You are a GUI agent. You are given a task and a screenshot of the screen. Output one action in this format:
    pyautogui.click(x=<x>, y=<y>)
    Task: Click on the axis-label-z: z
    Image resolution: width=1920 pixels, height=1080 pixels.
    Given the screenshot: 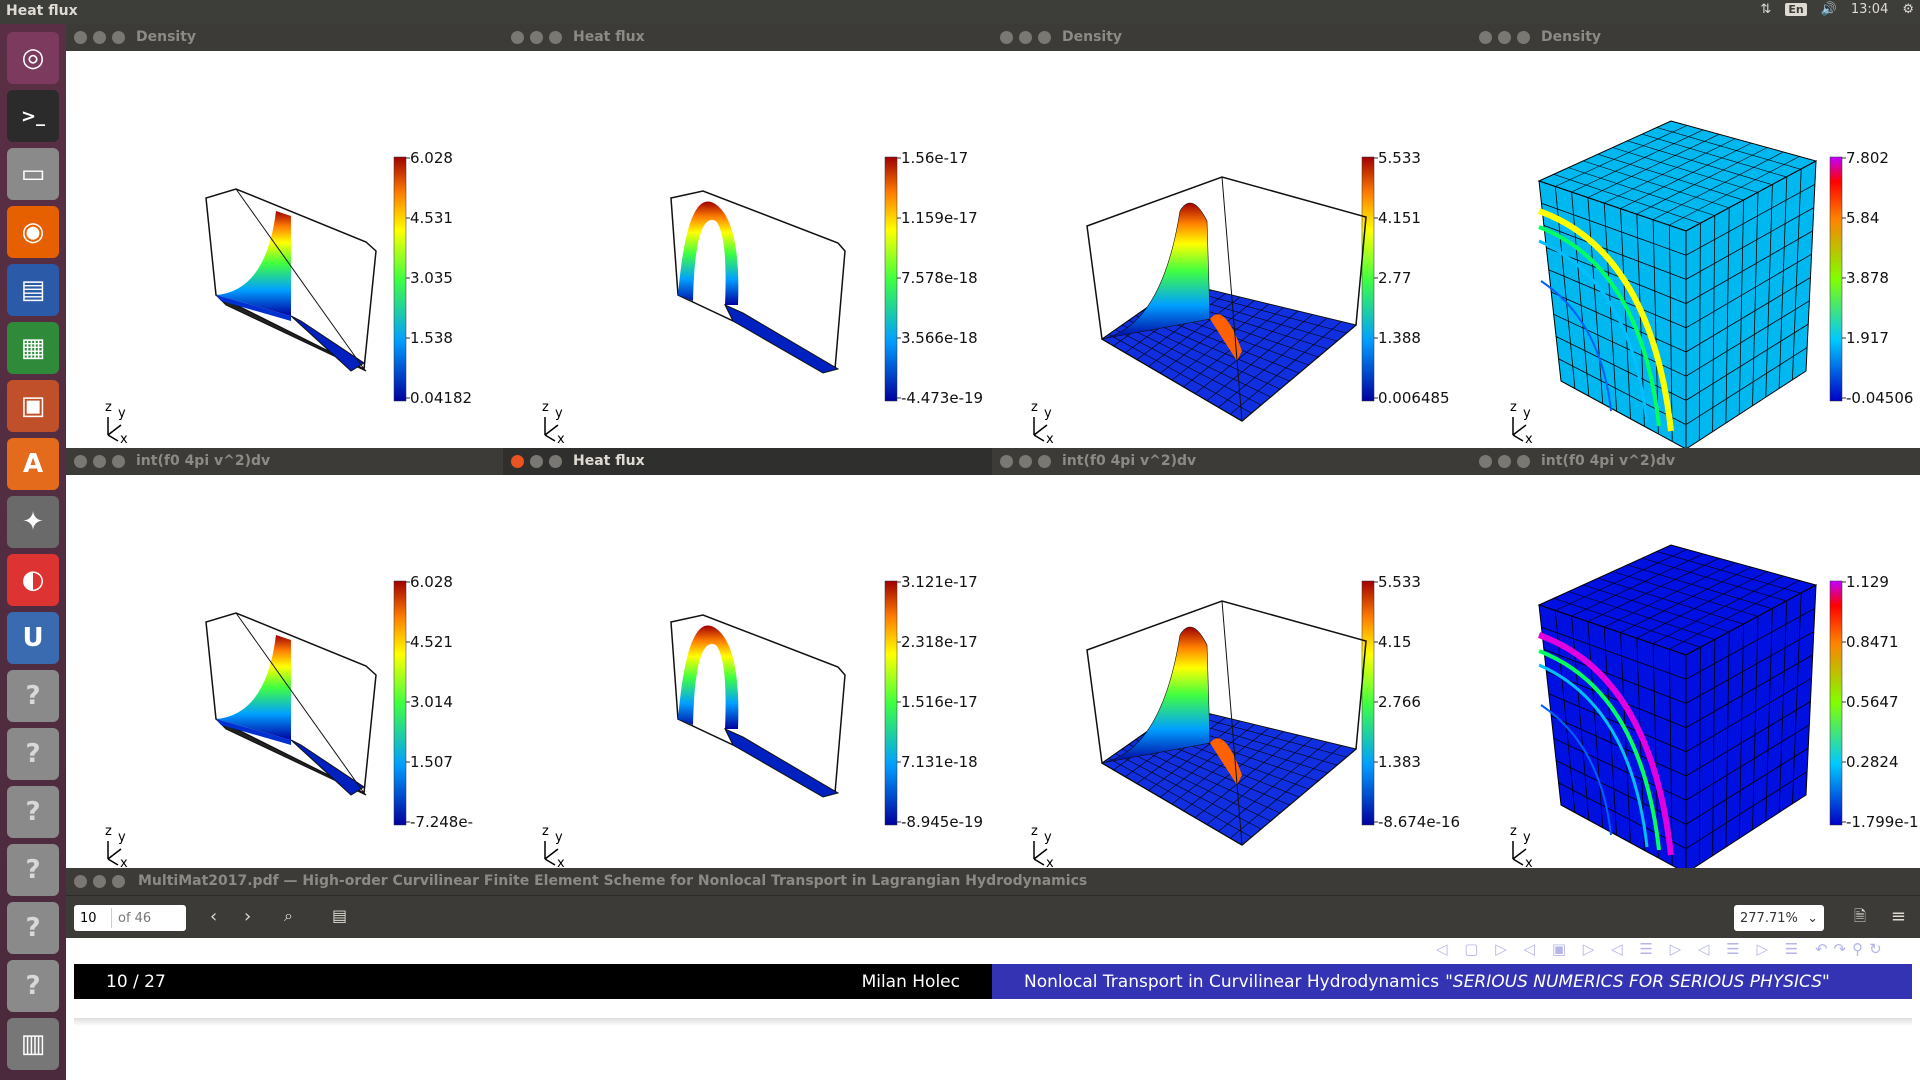 What is the action you would take?
    pyautogui.click(x=1513, y=407)
    